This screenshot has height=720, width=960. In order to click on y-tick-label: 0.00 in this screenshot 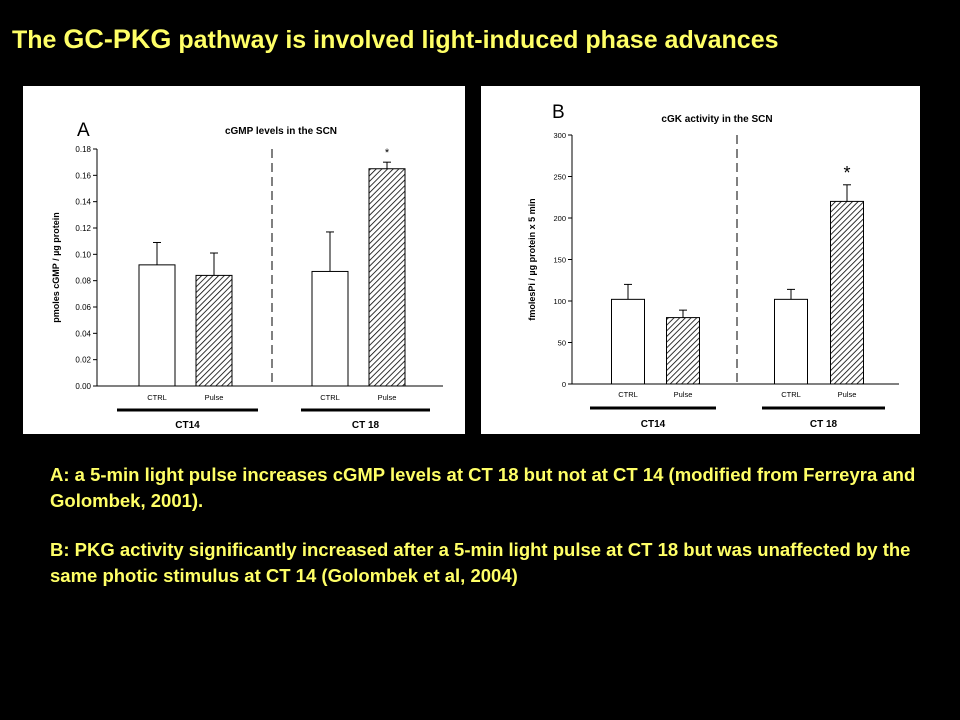, I will do `click(83, 386)`.